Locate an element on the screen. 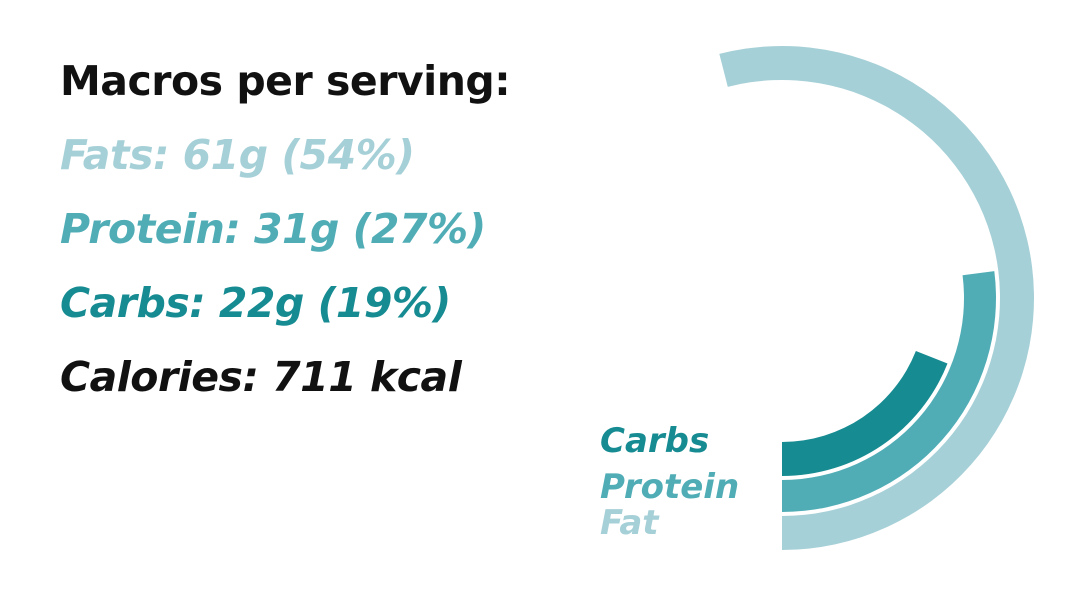 The width and height of the screenshot is (1068, 616). legend-label-protein: Protein is located at coordinates (669, 487).